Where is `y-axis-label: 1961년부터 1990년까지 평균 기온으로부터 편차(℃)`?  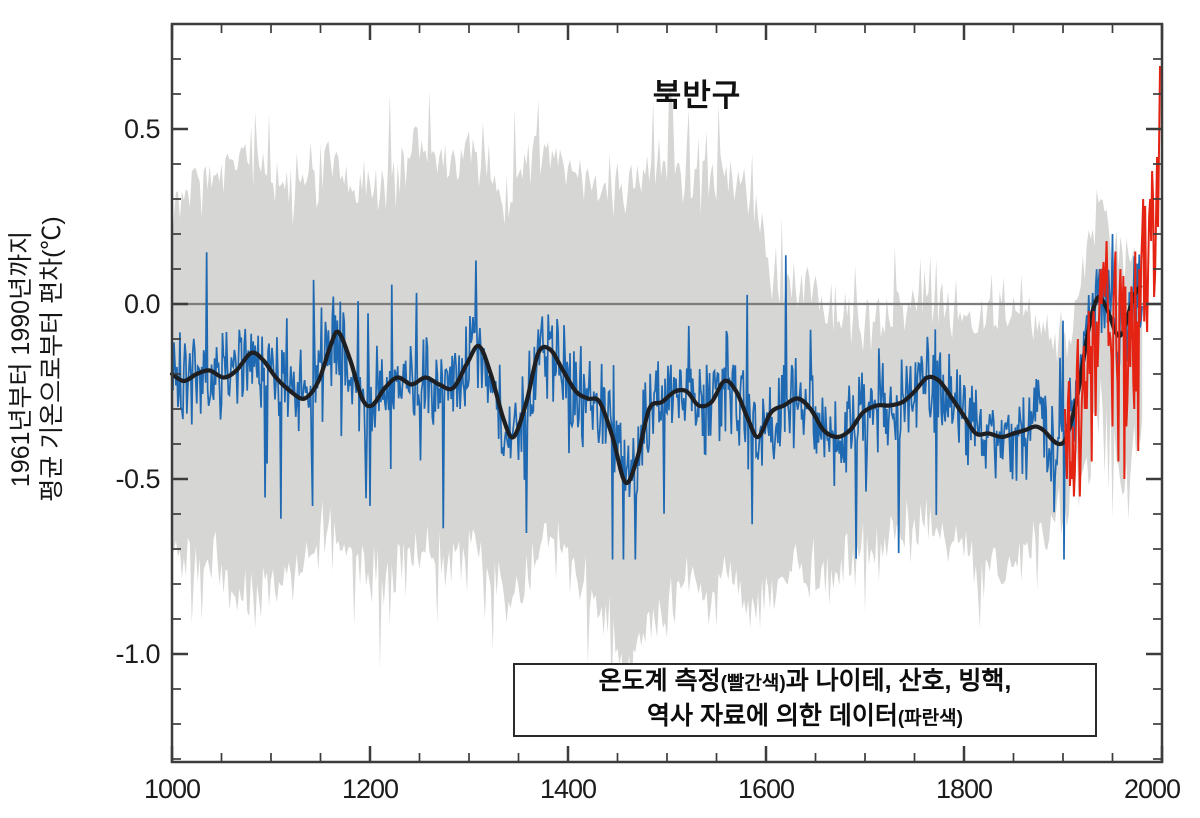 y-axis-label: 1961년부터 1990년까지 평균 기온으로부터 편차(℃) is located at coordinates (38, 359).